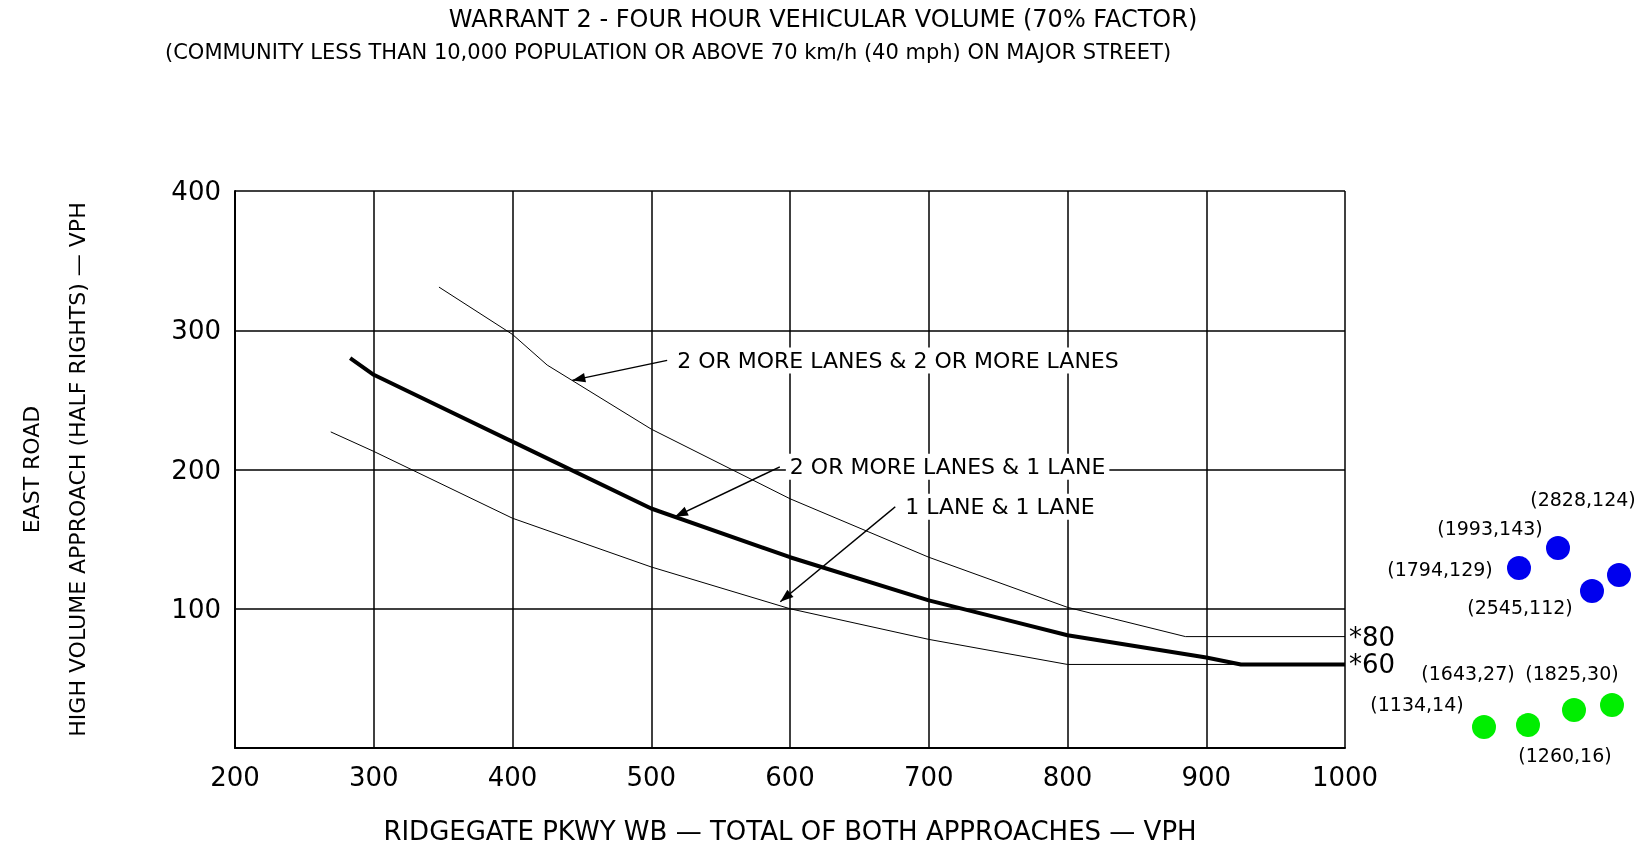  I want to click on x-tick-label: 900, so click(1206, 777).